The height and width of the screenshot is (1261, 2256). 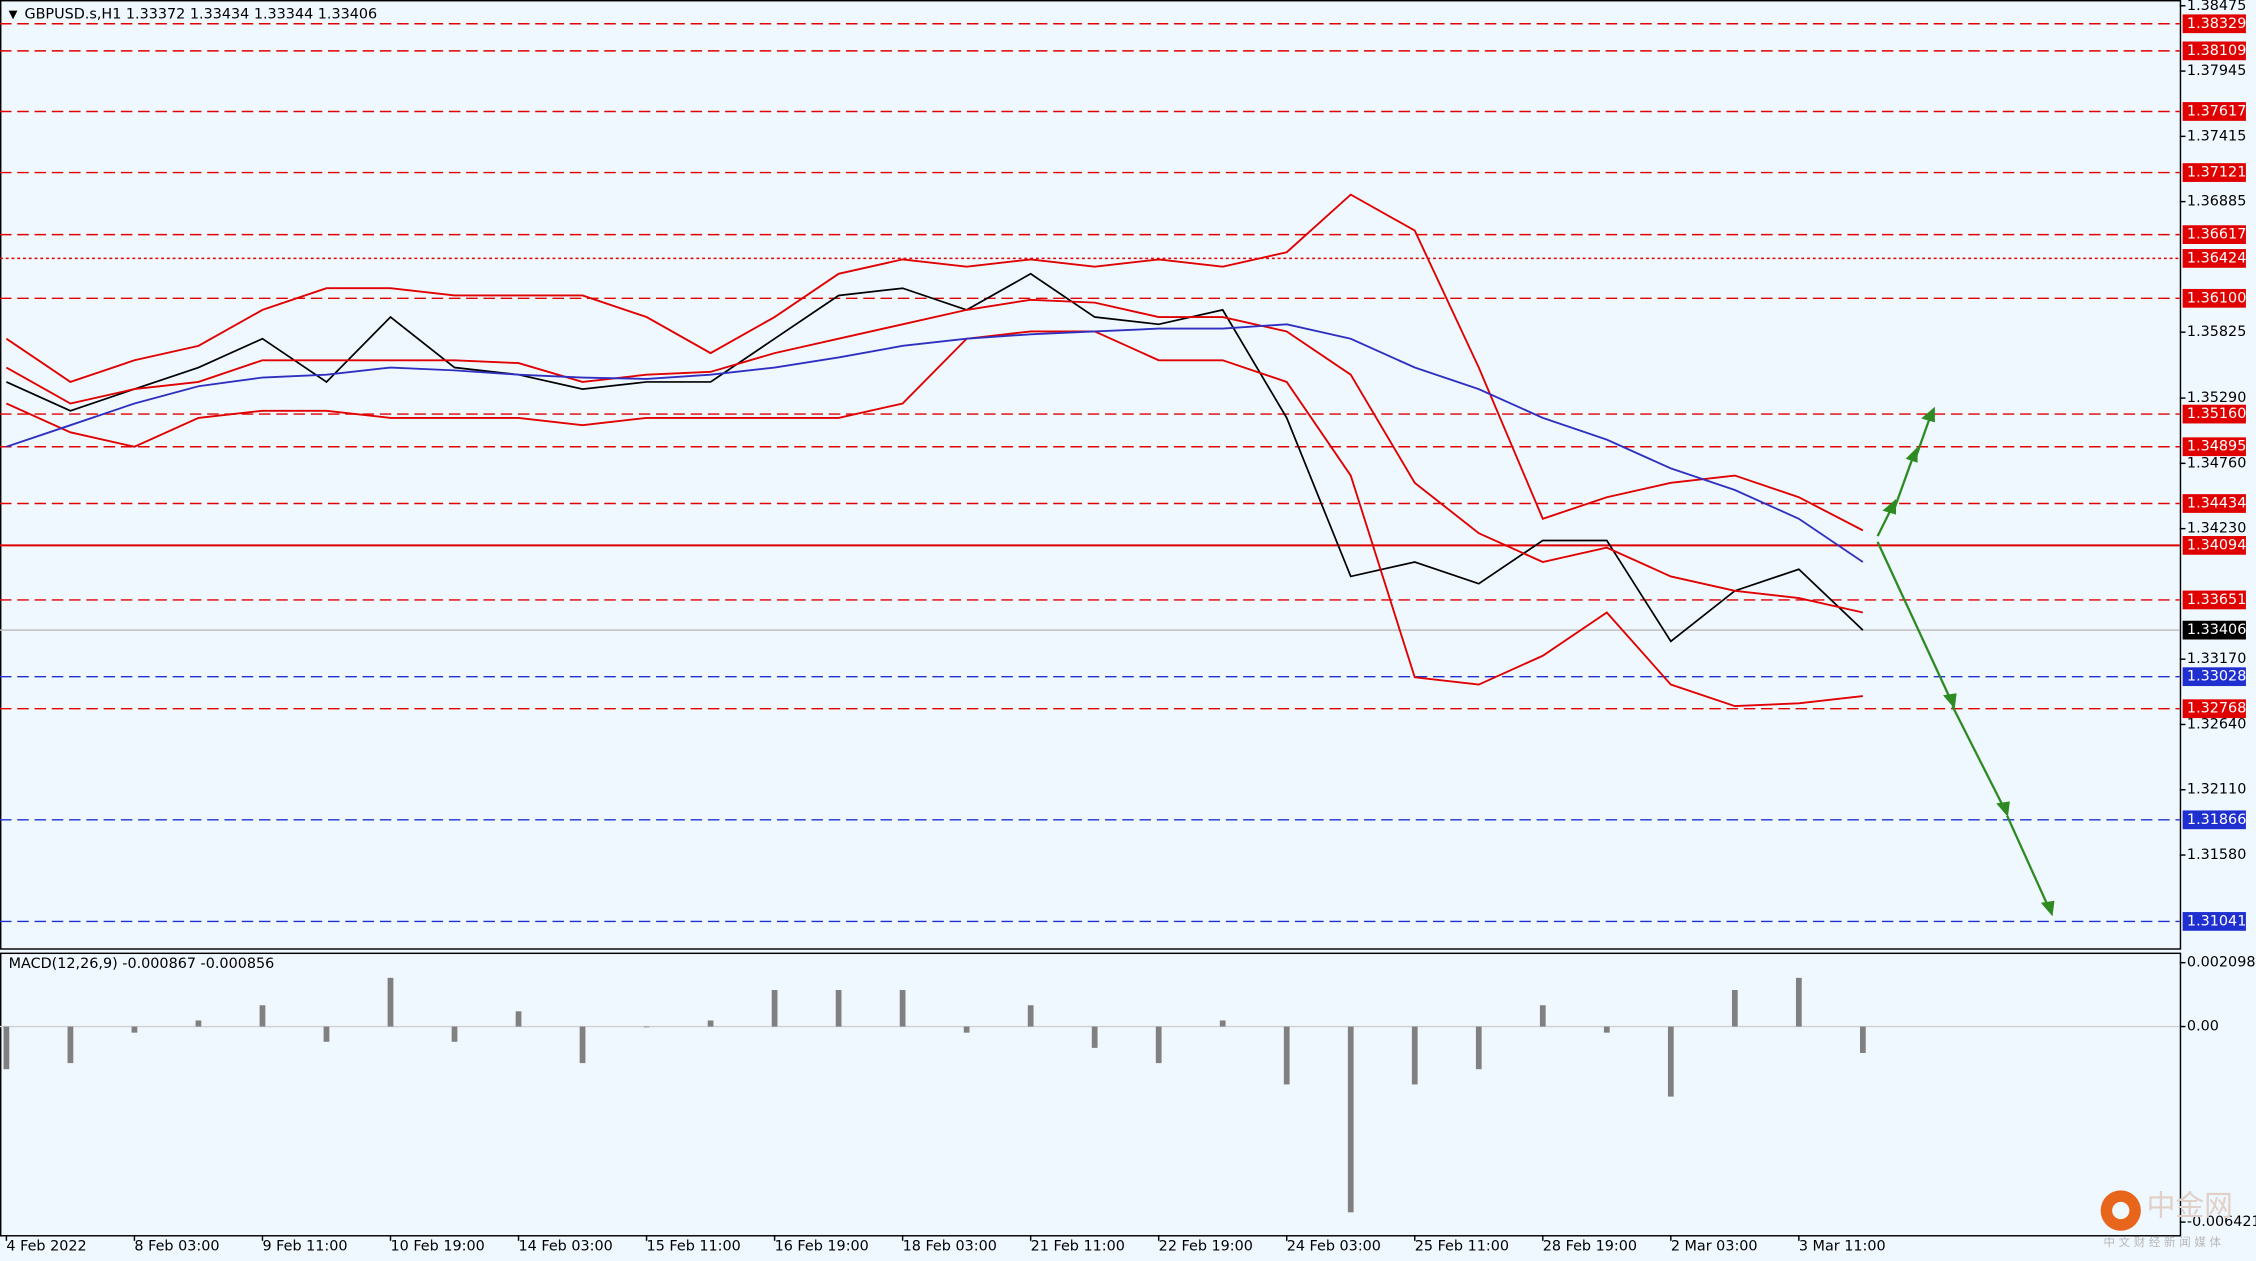 What do you see at coordinates (2216, 709) in the screenshot?
I see `level-label: 1.32768` at bounding box center [2216, 709].